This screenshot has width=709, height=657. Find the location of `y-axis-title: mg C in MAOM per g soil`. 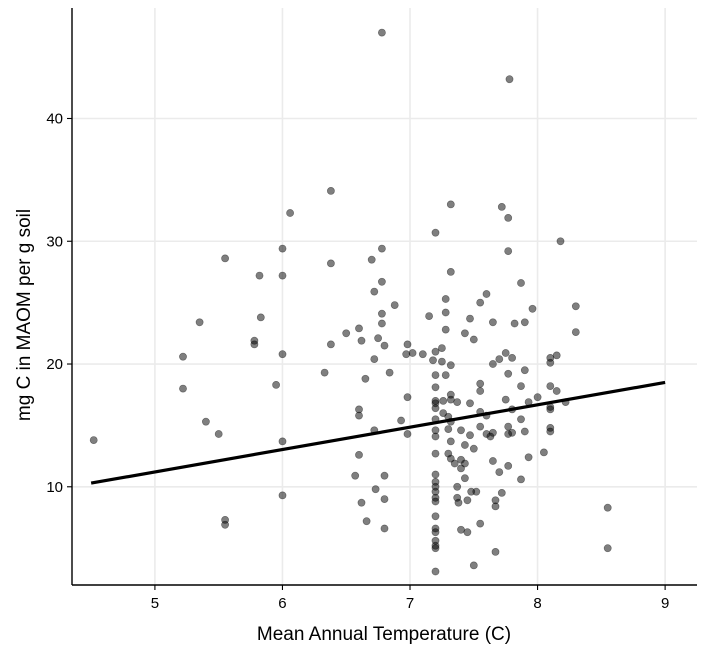

y-axis-title: mg C in MAOM per g soil is located at coordinates (24, 315).